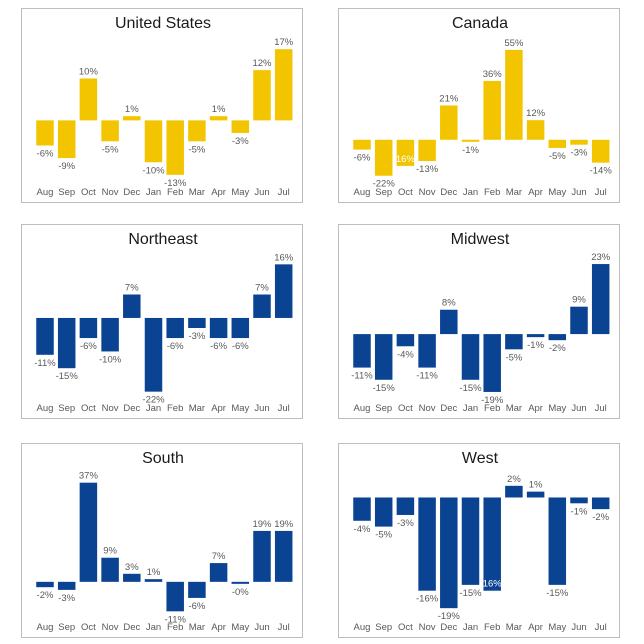  I want to click on data-label: 37%, so click(89, 476).